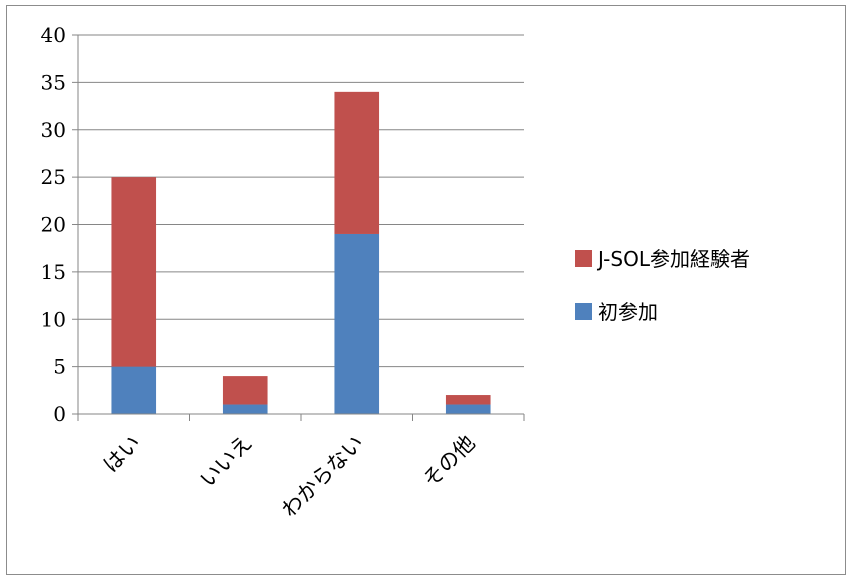  I want to click on x-tick-label: わからない, so click(322, 476).